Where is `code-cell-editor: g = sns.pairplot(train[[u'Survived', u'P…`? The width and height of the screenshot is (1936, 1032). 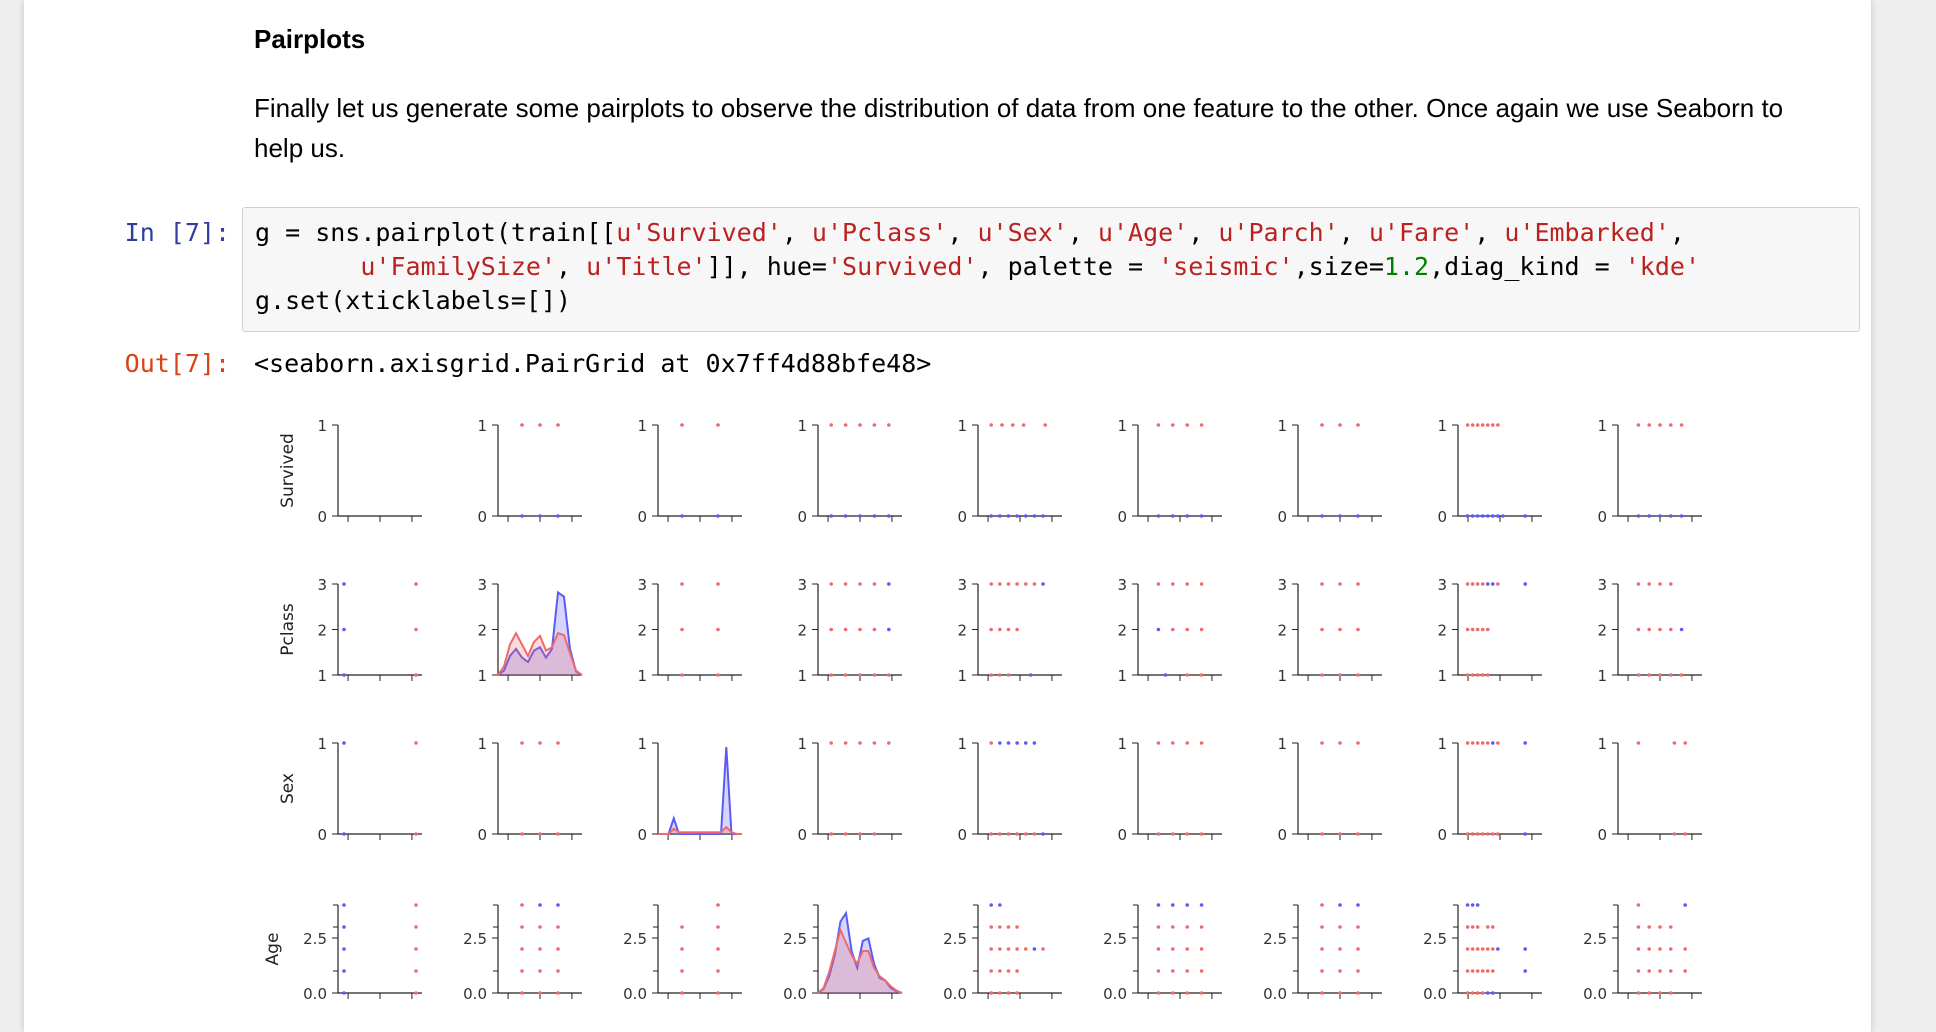 code-cell-editor: g = sns.pairplot(train[[u'Survived', u'P… is located at coordinates (1051, 269).